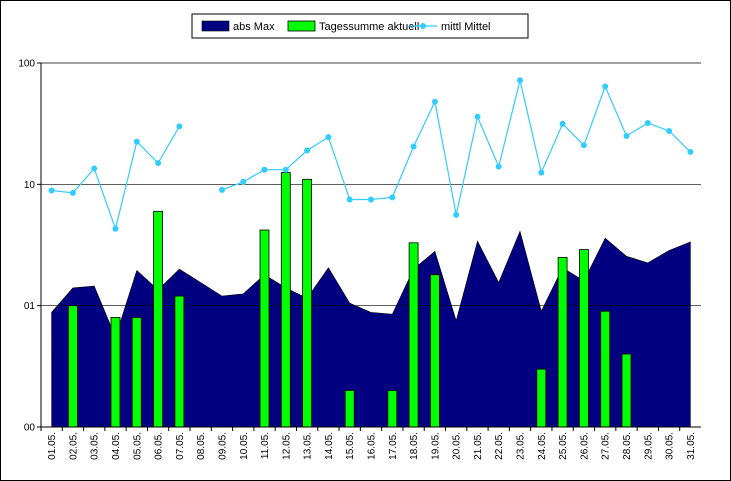  I want to click on point-01-05-mittl-mittel, so click(51, 190).